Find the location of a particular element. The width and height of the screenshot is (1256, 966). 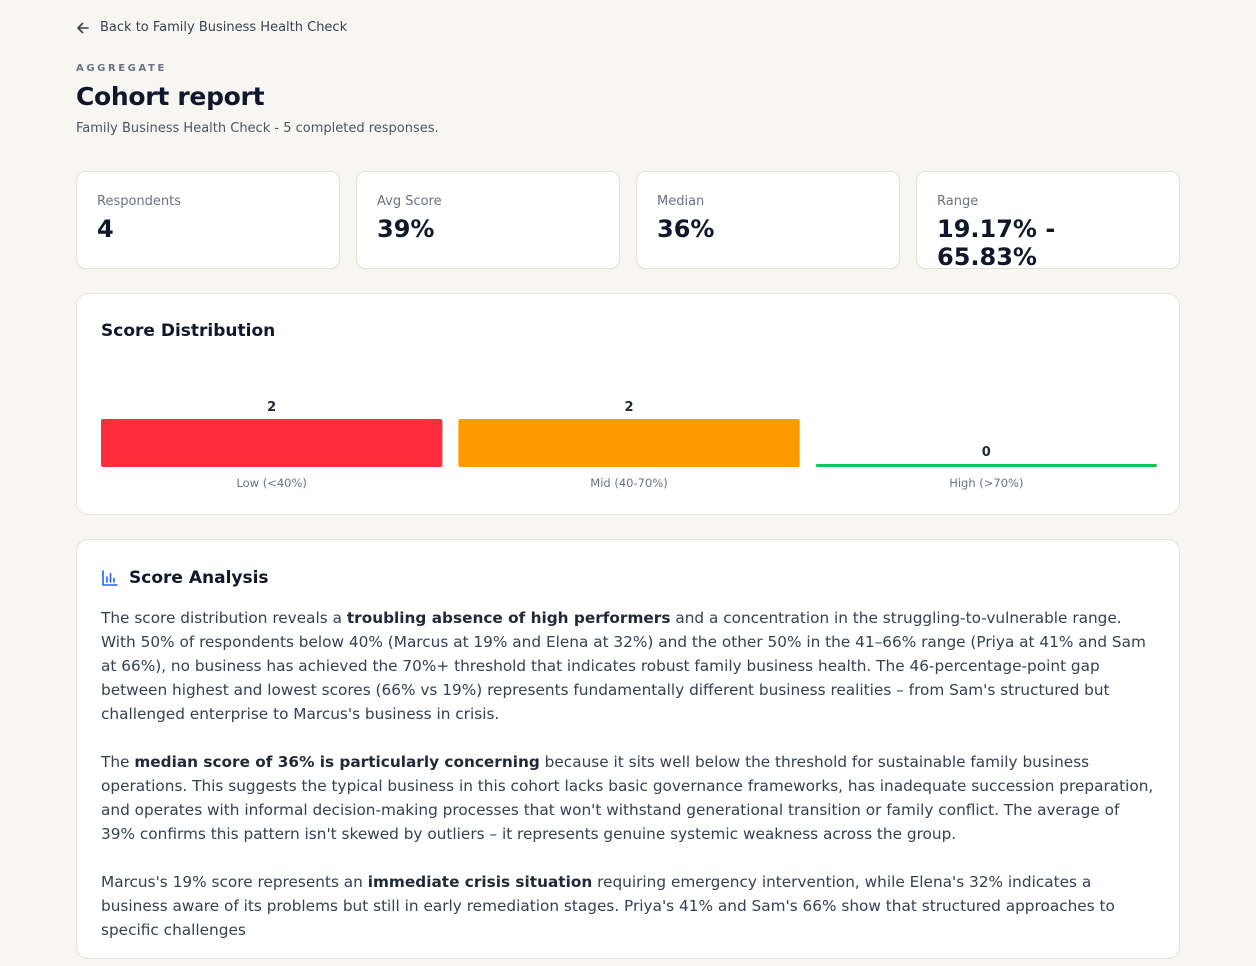

analysis-highlight: troubling absence of high performers is located at coordinates (508, 618).